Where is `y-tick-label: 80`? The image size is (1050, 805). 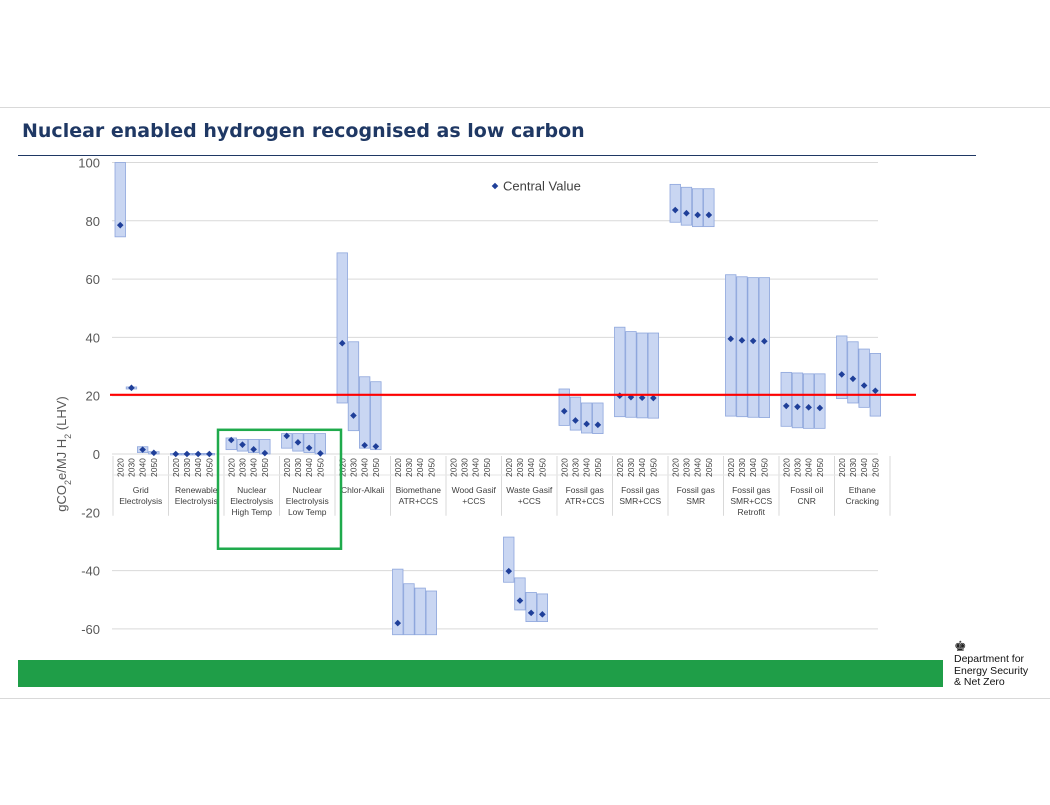
y-tick-label: 80 is located at coordinates (93, 221).